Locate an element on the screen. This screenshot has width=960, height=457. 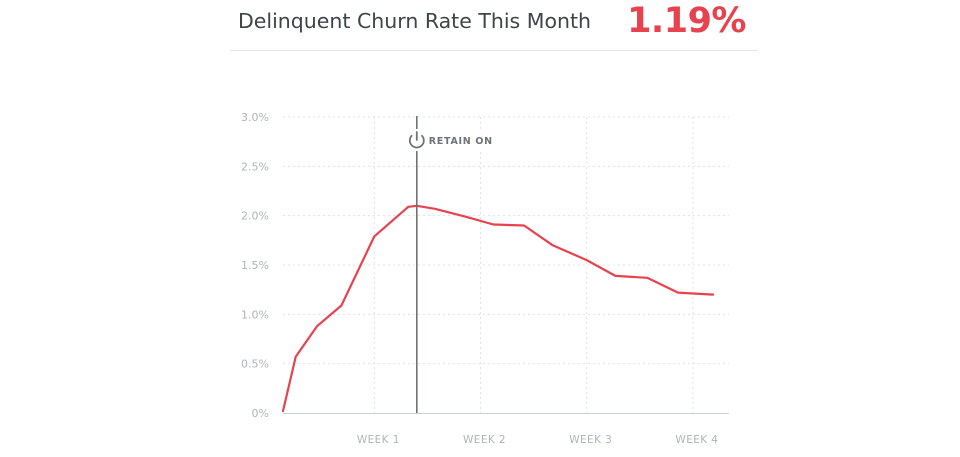
power-icon is located at coordinates (416, 140).